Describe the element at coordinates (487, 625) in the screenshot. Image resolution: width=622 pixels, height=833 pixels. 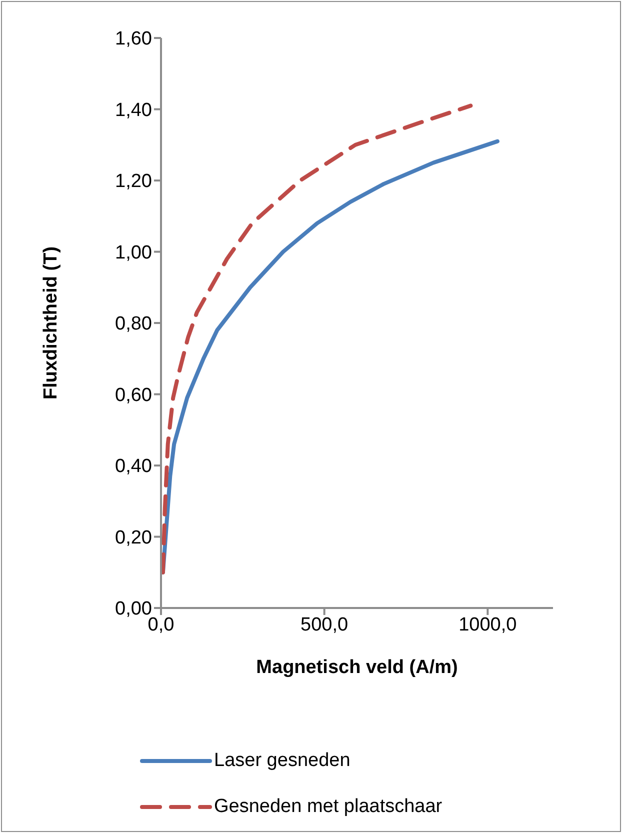
I see `x-tick-label: 1000,0` at that location.